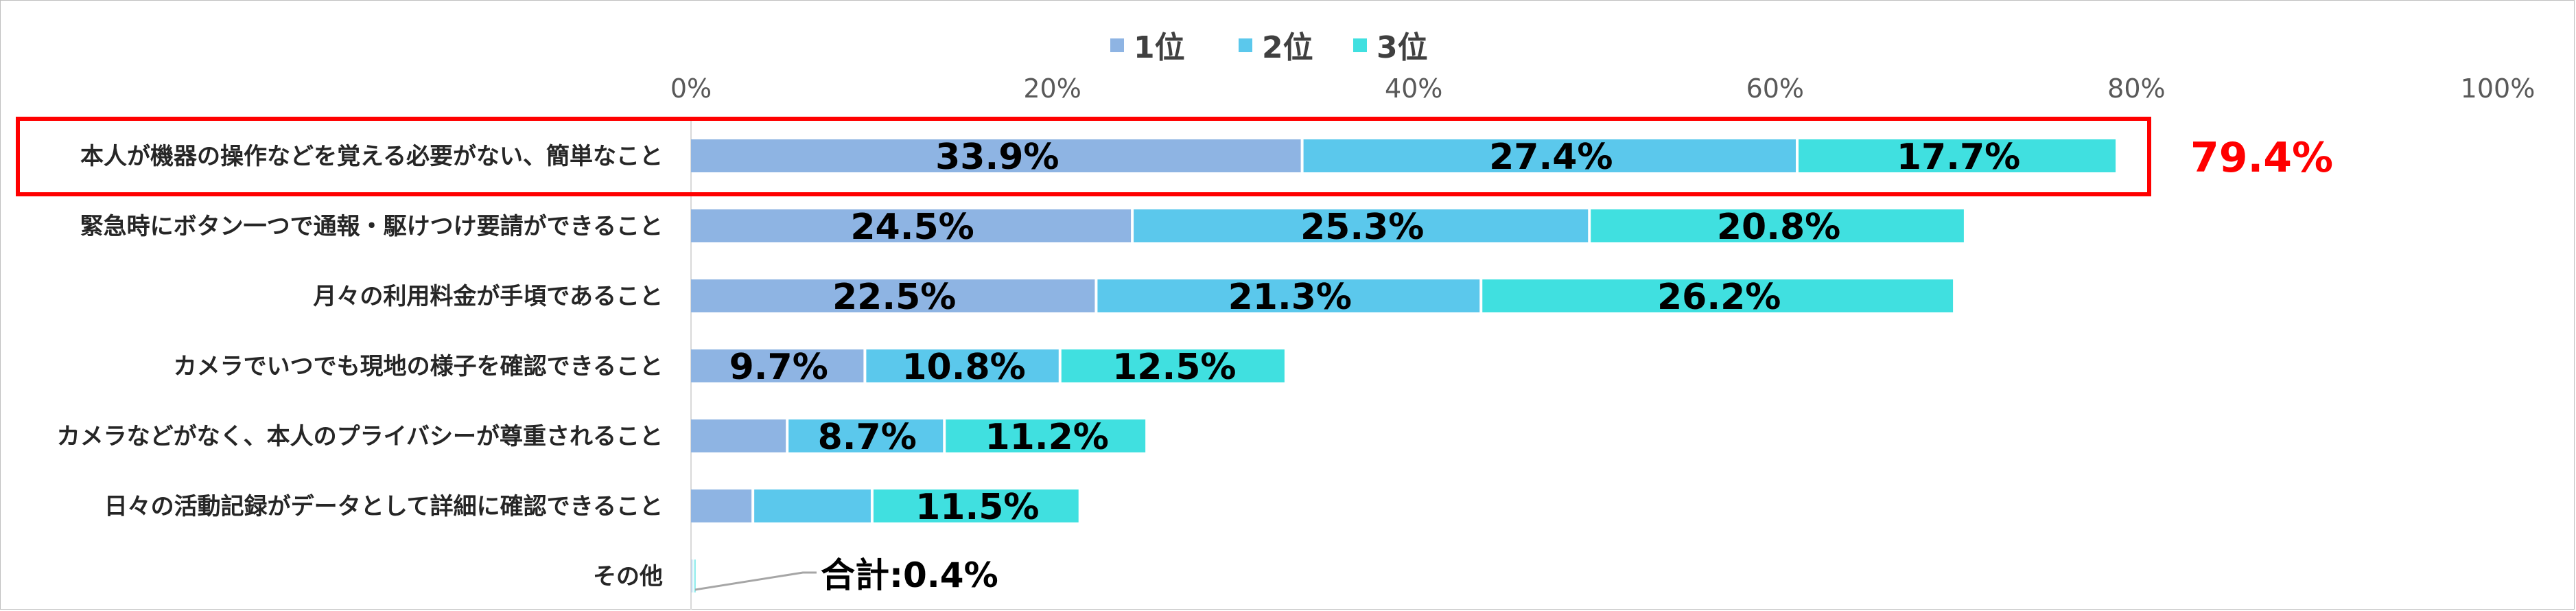  What do you see at coordinates (383, 506) in the screenshot?
I see `category-label: 日々の活動記録がデータとして詳細に確認できること` at bounding box center [383, 506].